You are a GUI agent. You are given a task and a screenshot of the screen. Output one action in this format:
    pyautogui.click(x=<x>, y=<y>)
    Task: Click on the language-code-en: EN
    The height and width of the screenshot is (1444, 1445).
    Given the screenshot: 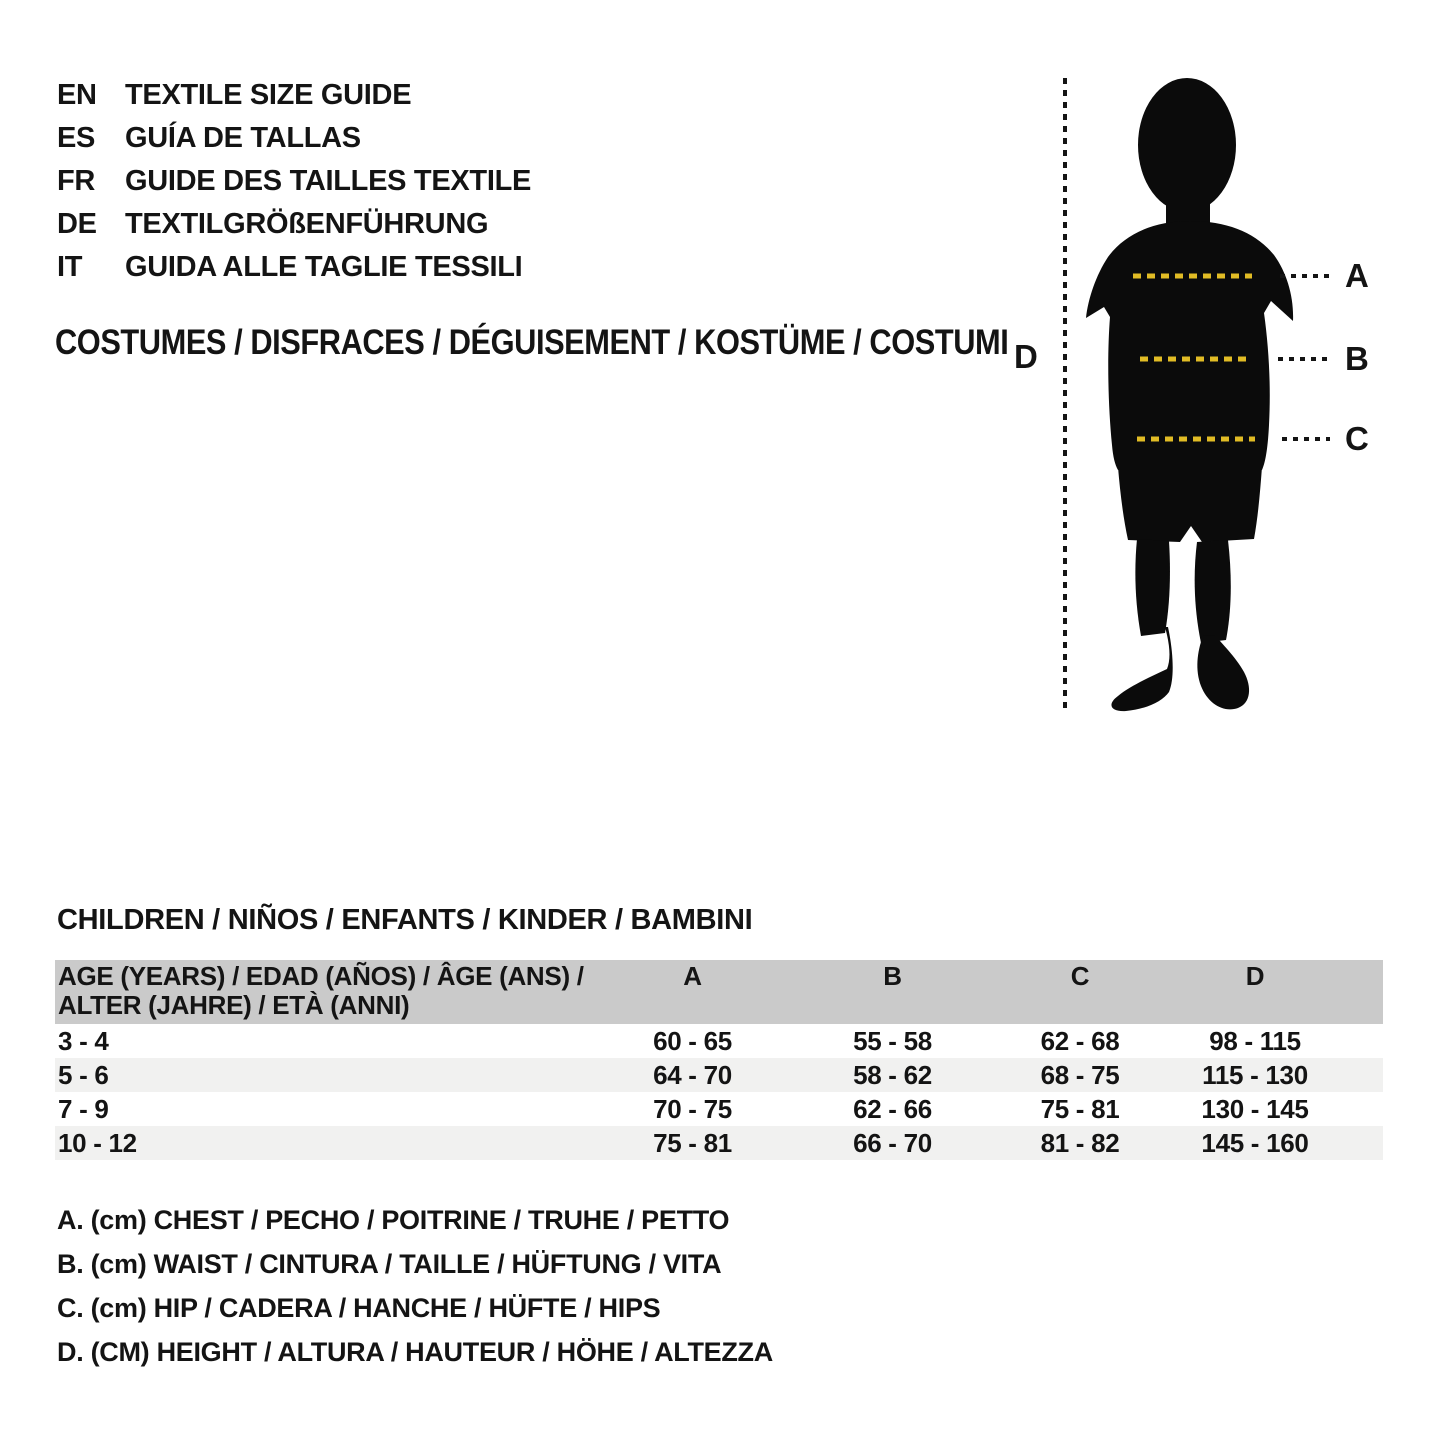 What is the action you would take?
    pyautogui.click(x=77, y=95)
    